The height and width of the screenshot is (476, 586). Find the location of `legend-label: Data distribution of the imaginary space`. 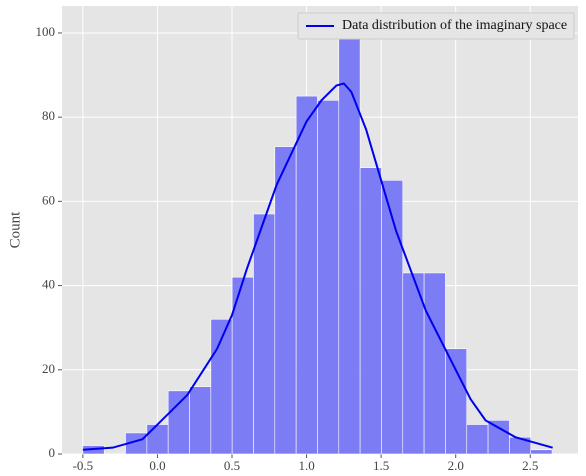

legend-label: Data distribution of the imaginary space is located at coordinates (454, 25).